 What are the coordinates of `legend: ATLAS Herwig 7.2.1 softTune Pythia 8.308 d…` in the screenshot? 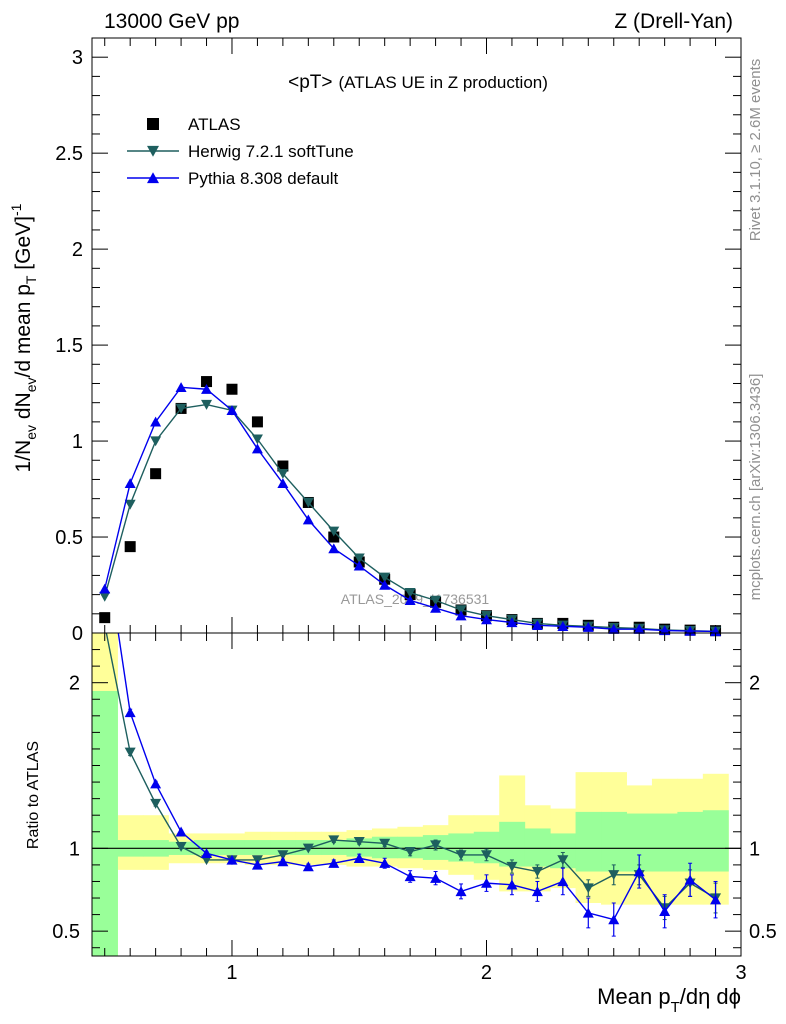 It's located at (240, 151).